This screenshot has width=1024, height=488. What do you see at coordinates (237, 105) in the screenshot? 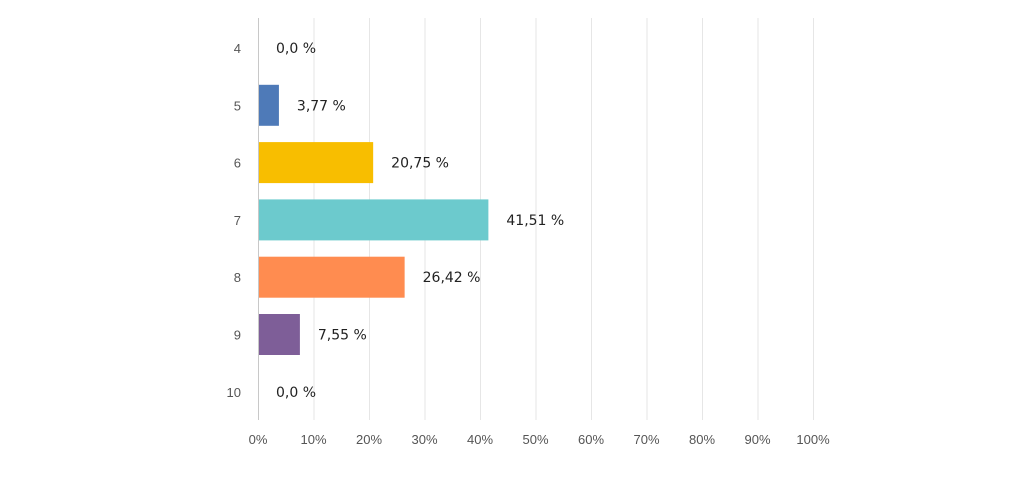
I see `category-label-5: 5` at bounding box center [237, 105].